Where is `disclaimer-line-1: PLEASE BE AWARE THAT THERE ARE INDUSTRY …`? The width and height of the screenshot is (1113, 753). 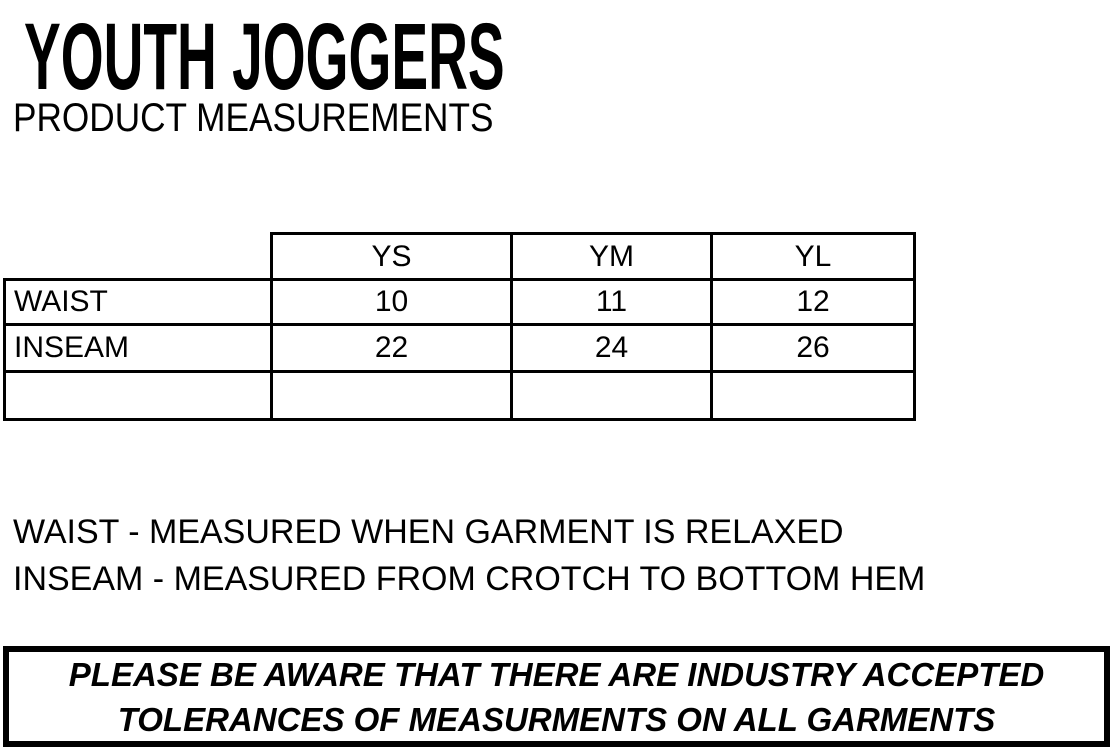
disclaimer-line-1: PLEASE BE AWARE THAT THERE ARE INDUSTRY … is located at coordinates (556, 674).